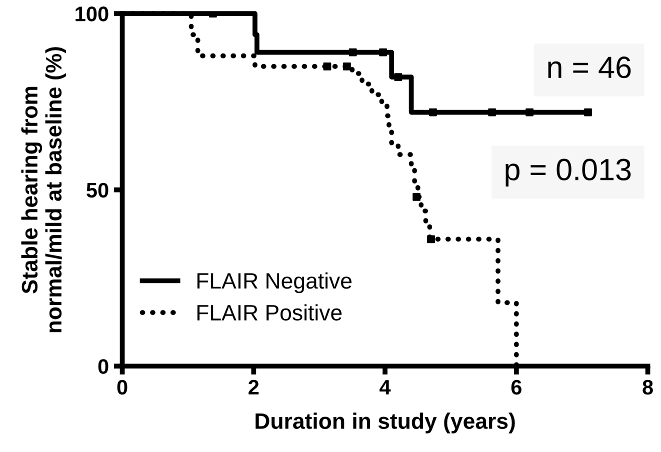 Image resolution: width=661 pixels, height=452 pixels. I want to click on y-tick-label: 100, so click(92, 14).